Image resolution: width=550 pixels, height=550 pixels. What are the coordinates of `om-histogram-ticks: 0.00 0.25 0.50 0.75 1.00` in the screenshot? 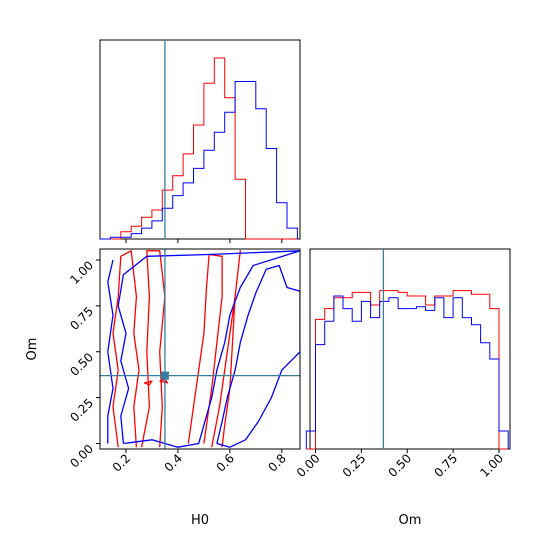 It's located at (400, 464).